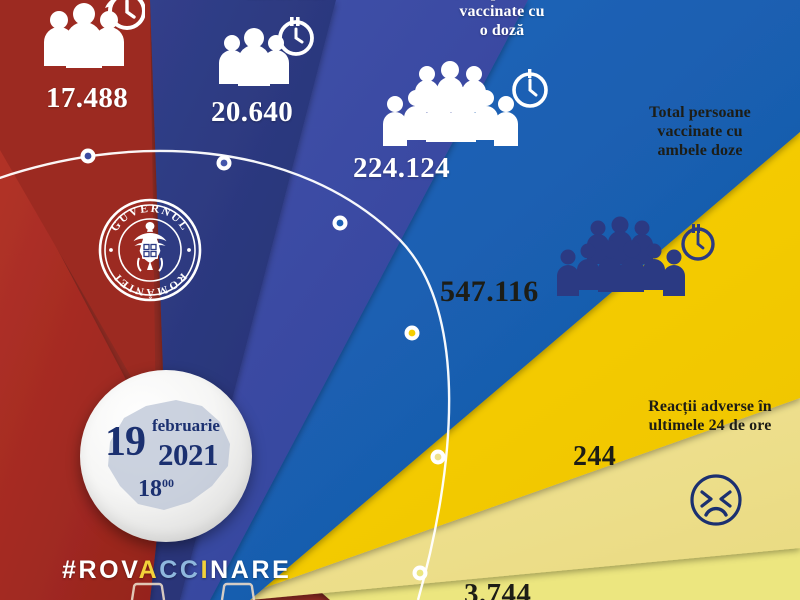 The height and width of the screenshot is (600, 800). Describe the element at coordinates (149, 570) in the screenshot. I see `hashtag-seg: A` at that location.